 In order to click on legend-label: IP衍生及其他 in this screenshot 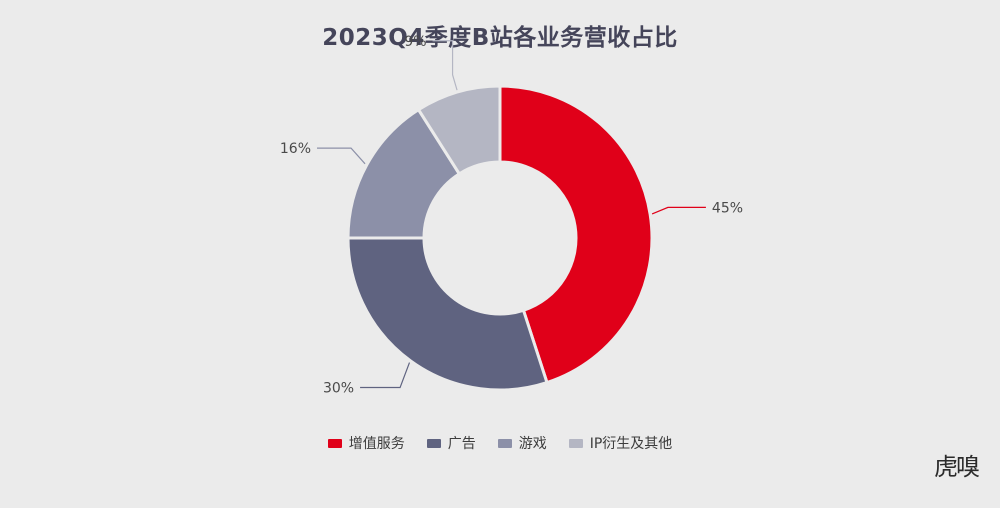, I will do `click(631, 444)`.